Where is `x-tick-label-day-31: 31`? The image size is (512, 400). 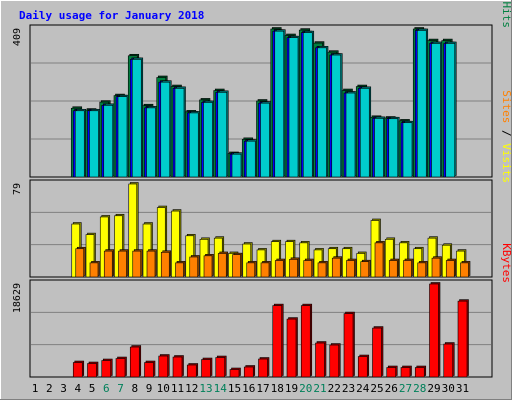 x-tick-label-day-31: 31 is located at coordinates (462, 388).